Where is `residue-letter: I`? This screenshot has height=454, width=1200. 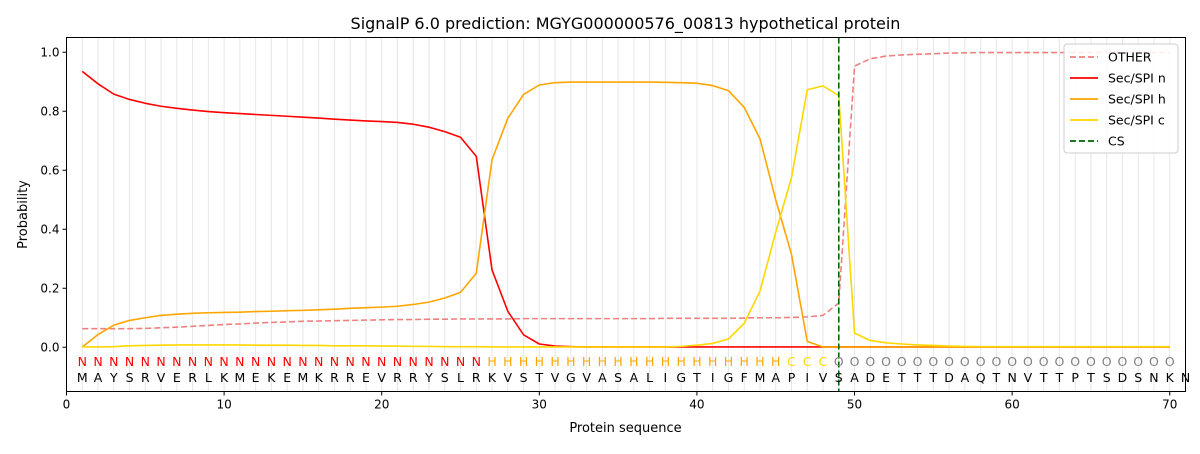 residue-letter: I is located at coordinates (713, 377).